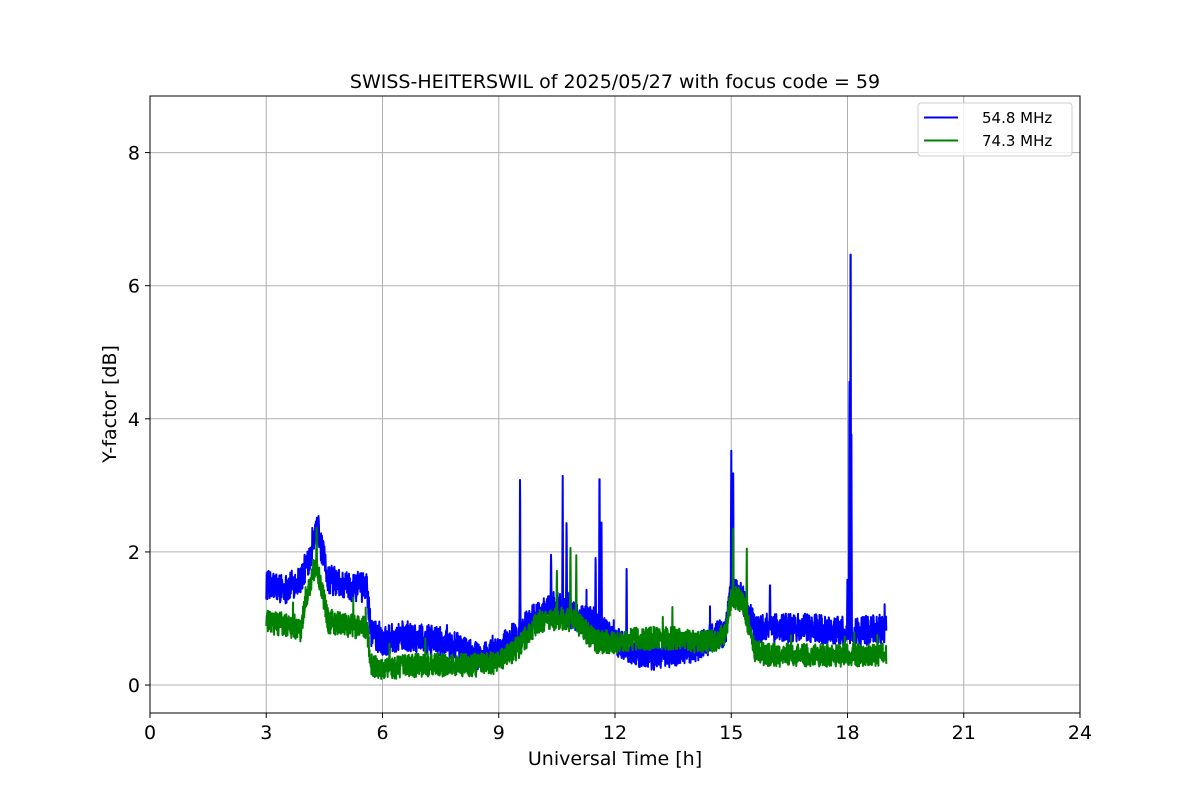 The width and height of the screenshot is (1200, 800). Describe the element at coordinates (382, 733) in the screenshot. I see `x-tick-label: 6` at that location.